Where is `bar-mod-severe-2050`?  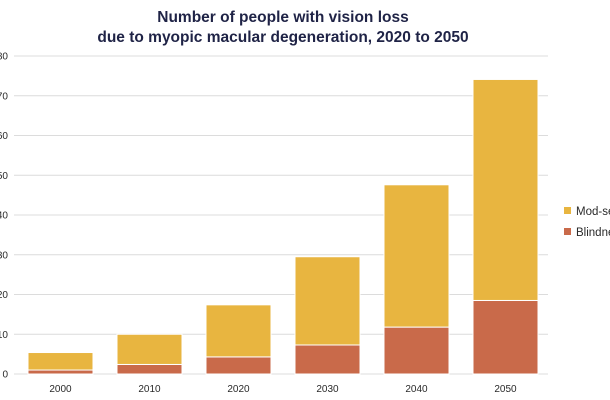
bar-mod-severe-2050 is located at coordinates (505, 189).